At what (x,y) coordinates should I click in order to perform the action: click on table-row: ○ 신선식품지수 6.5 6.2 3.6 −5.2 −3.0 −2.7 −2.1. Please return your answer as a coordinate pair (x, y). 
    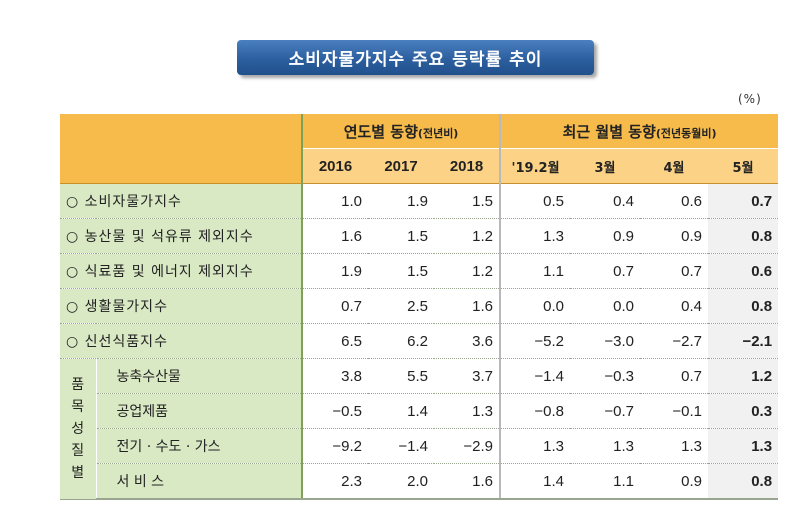
    Looking at the image, I should click on (419, 341).